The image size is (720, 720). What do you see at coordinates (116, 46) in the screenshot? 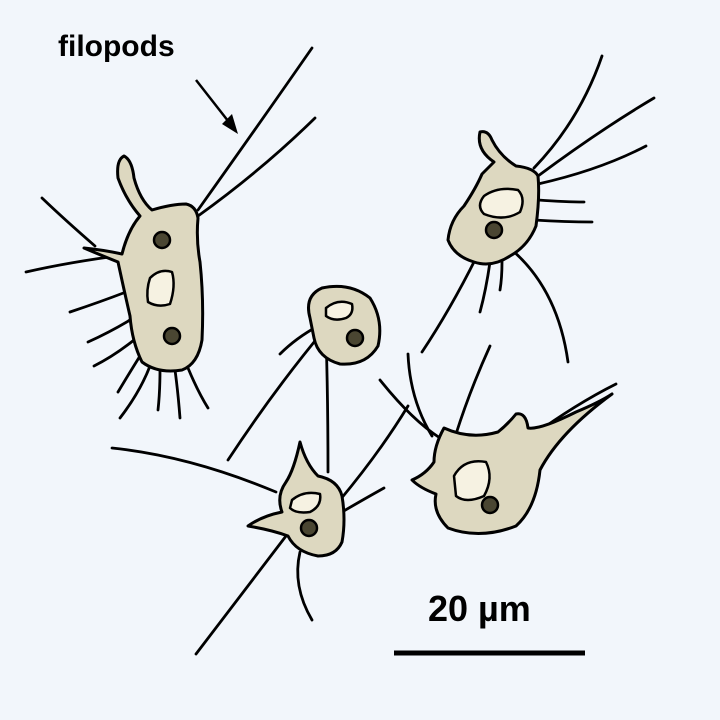
I see `filopods-label: filopods` at bounding box center [116, 46].